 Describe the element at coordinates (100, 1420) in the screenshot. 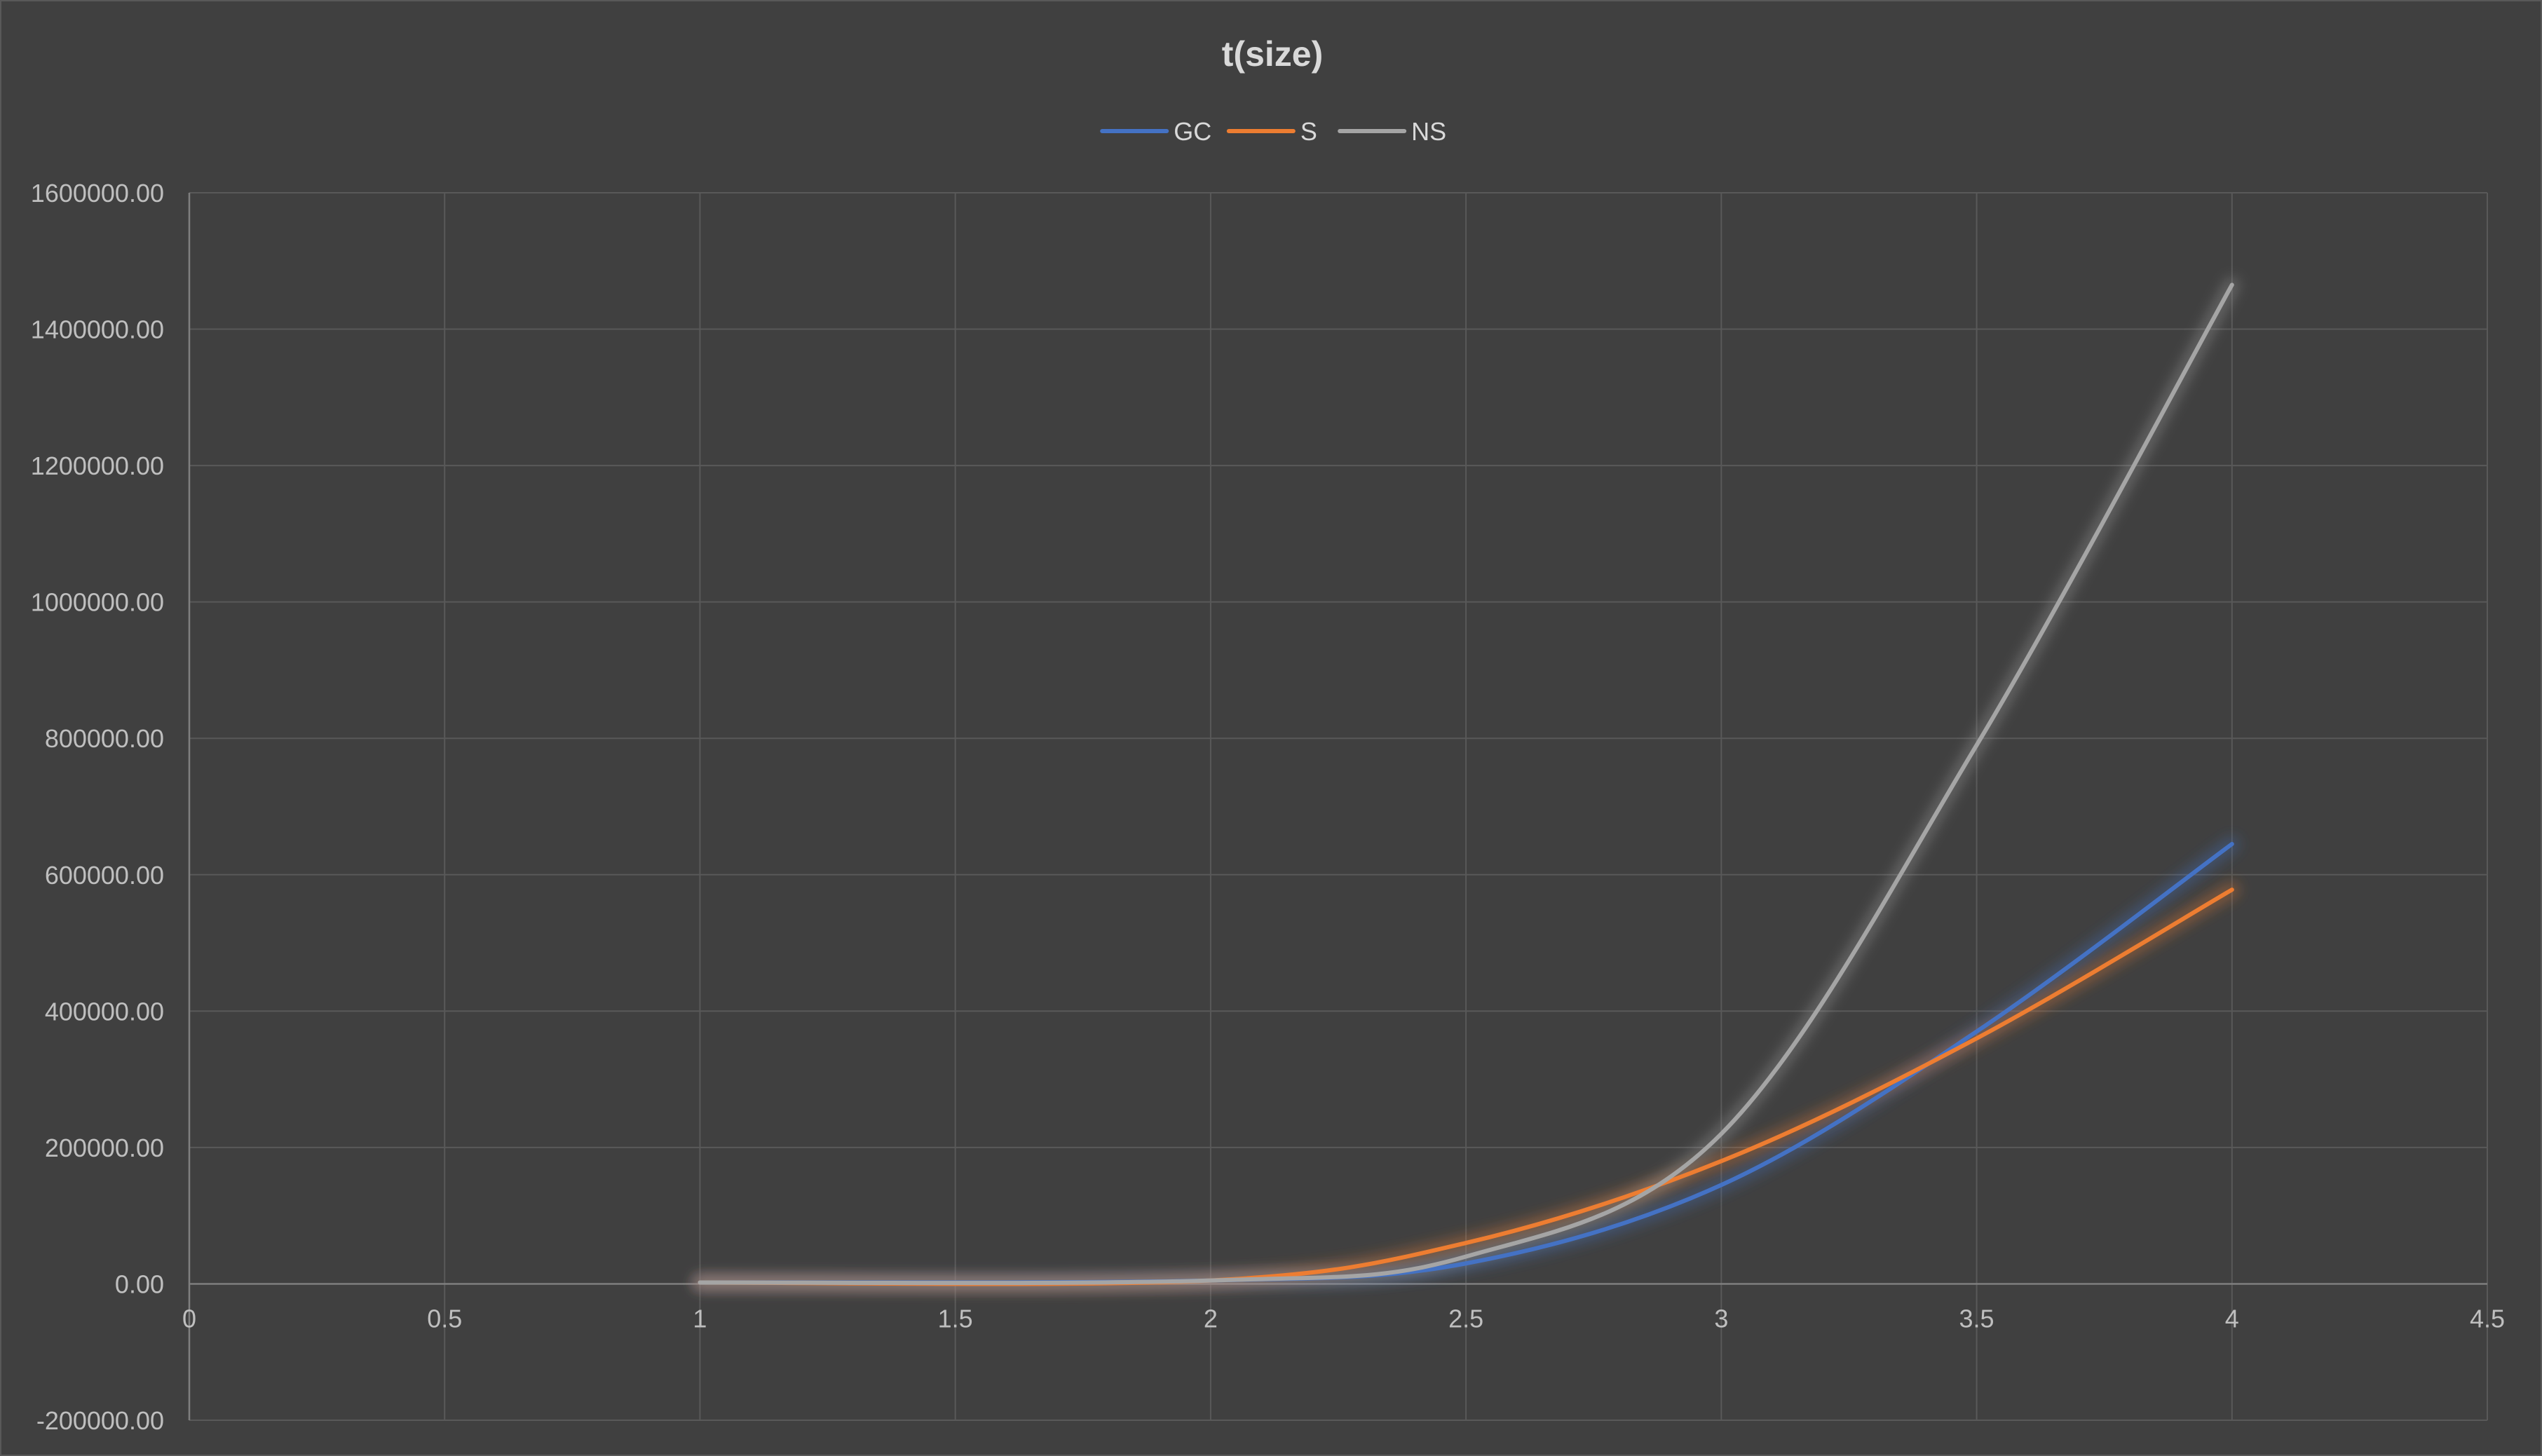

I see `y-tick-label: -200000.00` at that location.